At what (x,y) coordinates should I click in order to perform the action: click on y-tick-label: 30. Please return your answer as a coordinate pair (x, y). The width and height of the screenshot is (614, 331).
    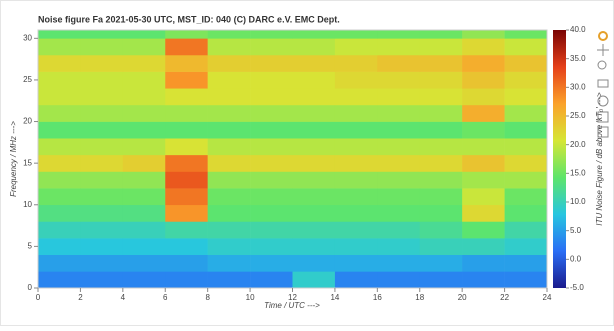
    Looking at the image, I should click on (27, 37).